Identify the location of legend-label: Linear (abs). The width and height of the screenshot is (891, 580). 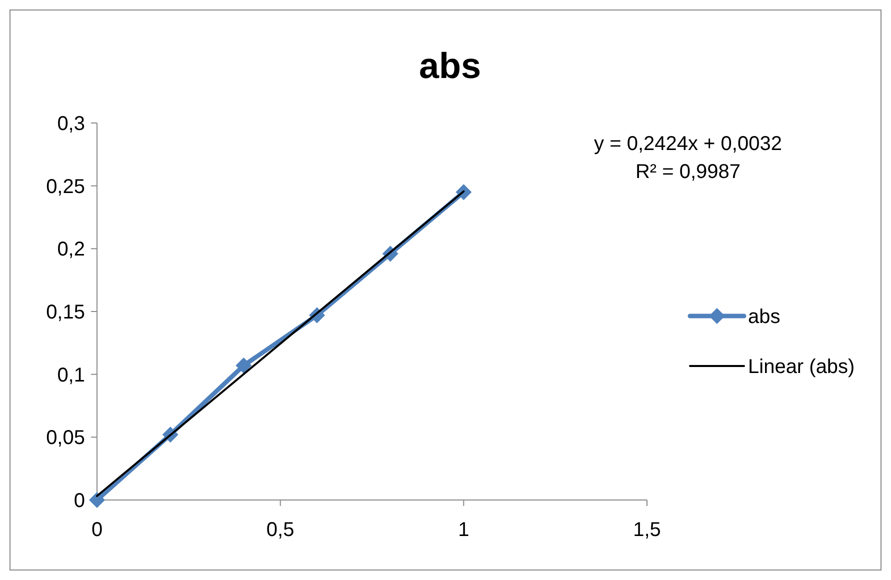
(801, 367).